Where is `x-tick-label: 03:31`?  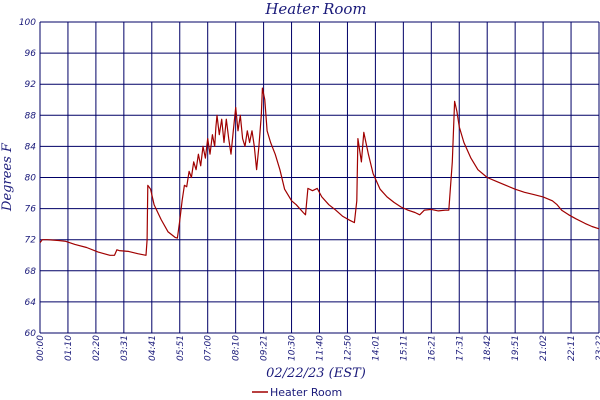
x-tick-label: 03:31 is located at coordinates (125, 348).